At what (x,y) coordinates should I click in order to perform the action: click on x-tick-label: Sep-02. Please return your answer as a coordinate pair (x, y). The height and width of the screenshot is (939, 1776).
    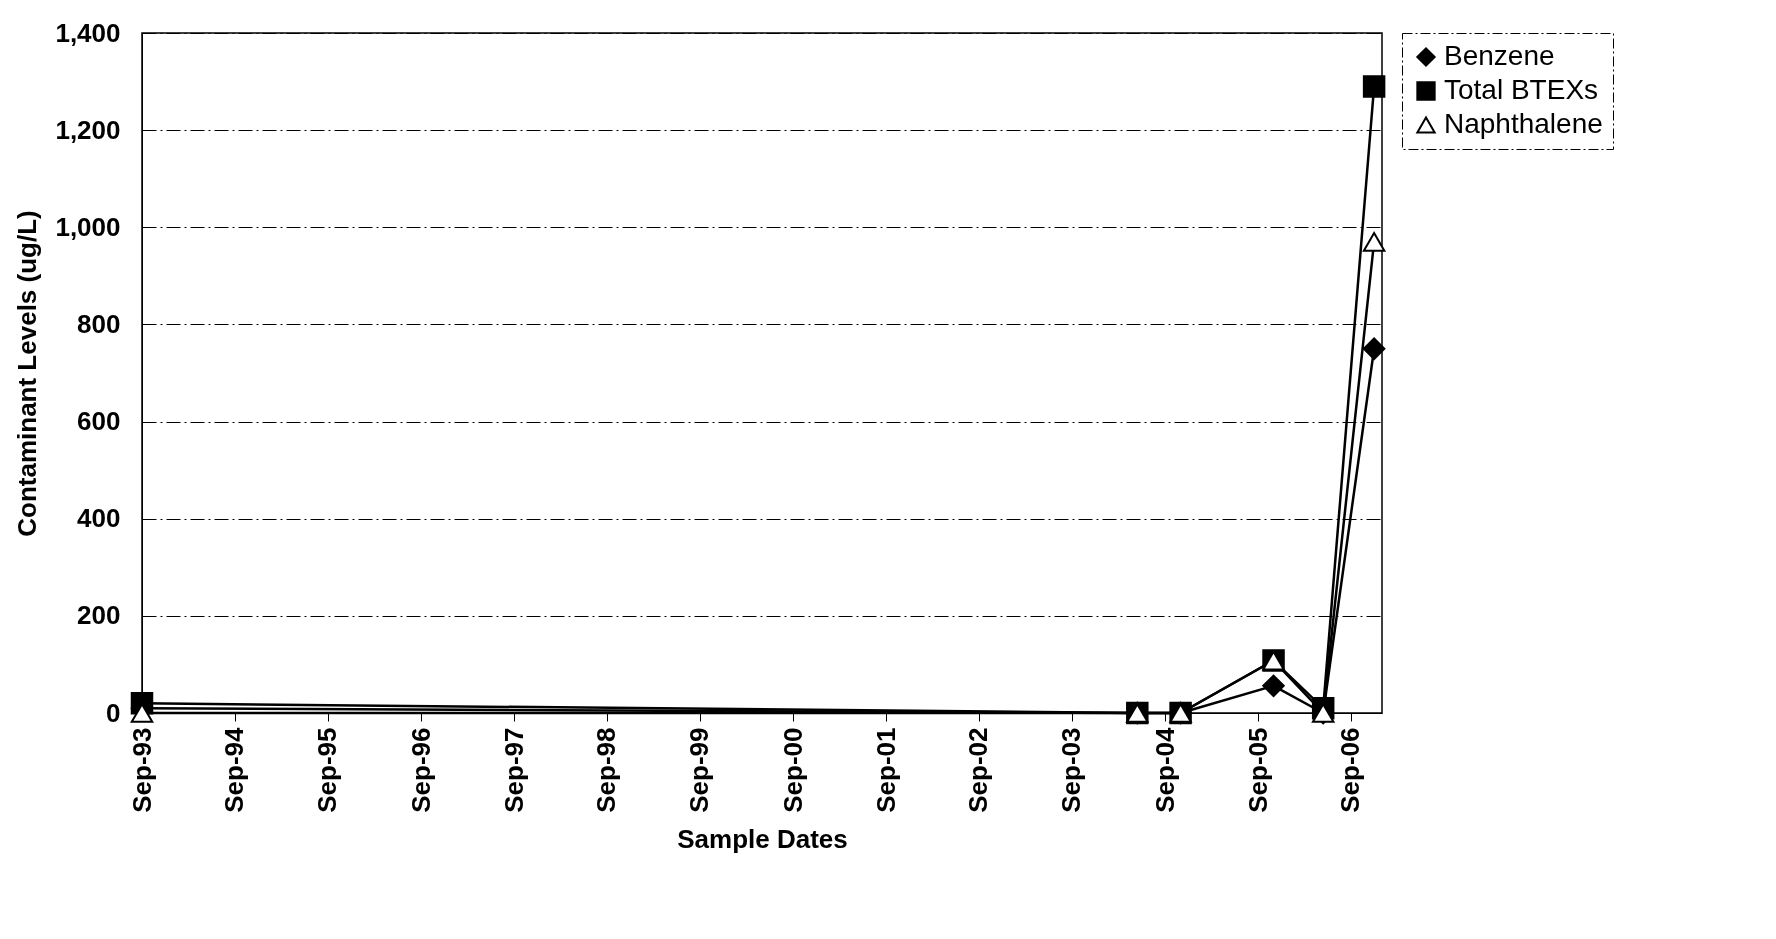
    Looking at the image, I should click on (978, 770).